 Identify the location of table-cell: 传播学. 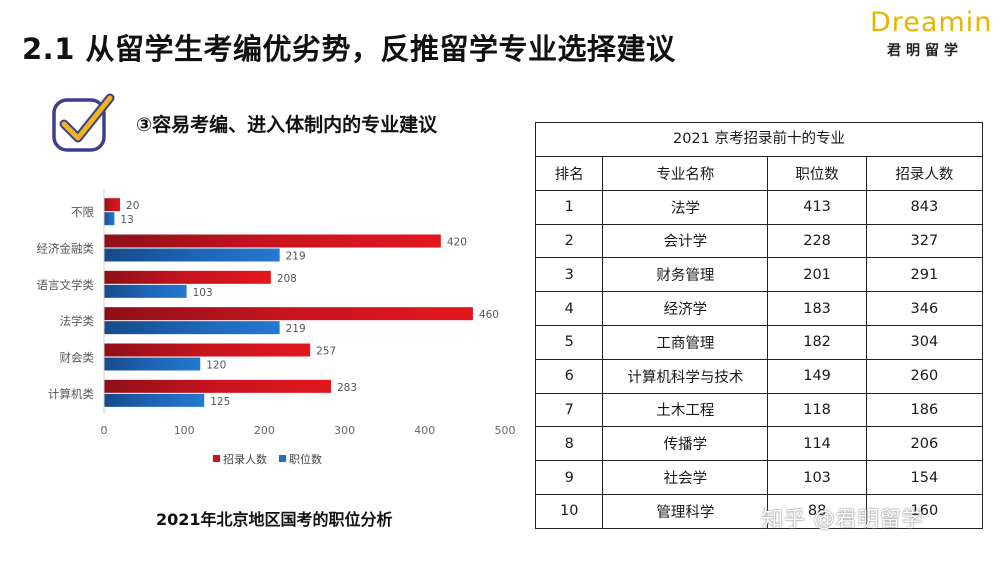
(685, 444).